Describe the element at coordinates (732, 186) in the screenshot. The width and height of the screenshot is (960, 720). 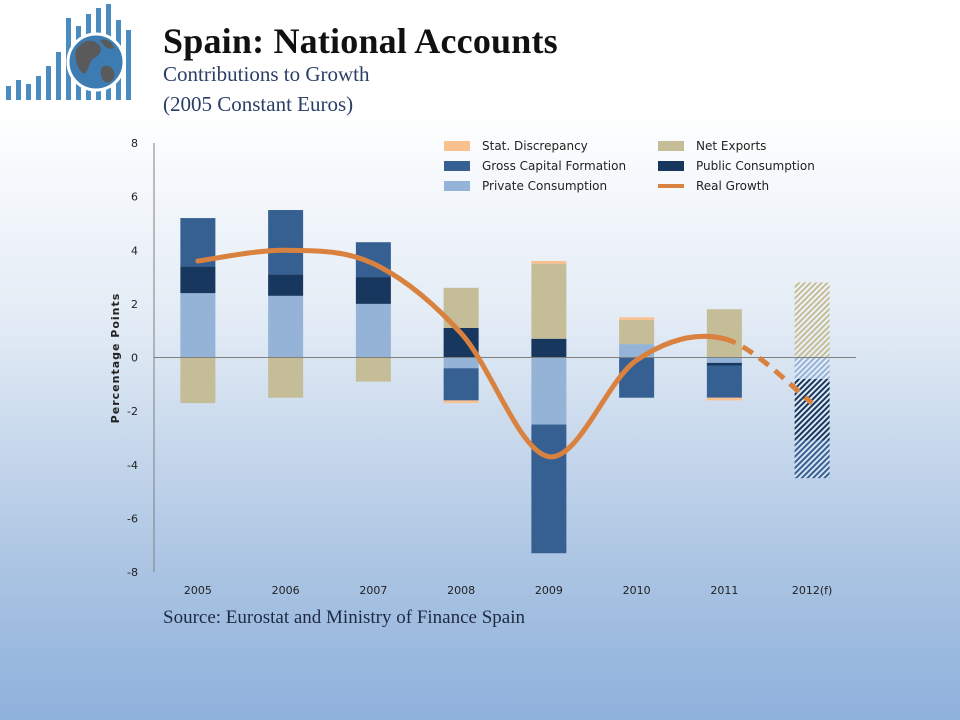
I see `legend-label-real-growth: Real Growth` at that location.